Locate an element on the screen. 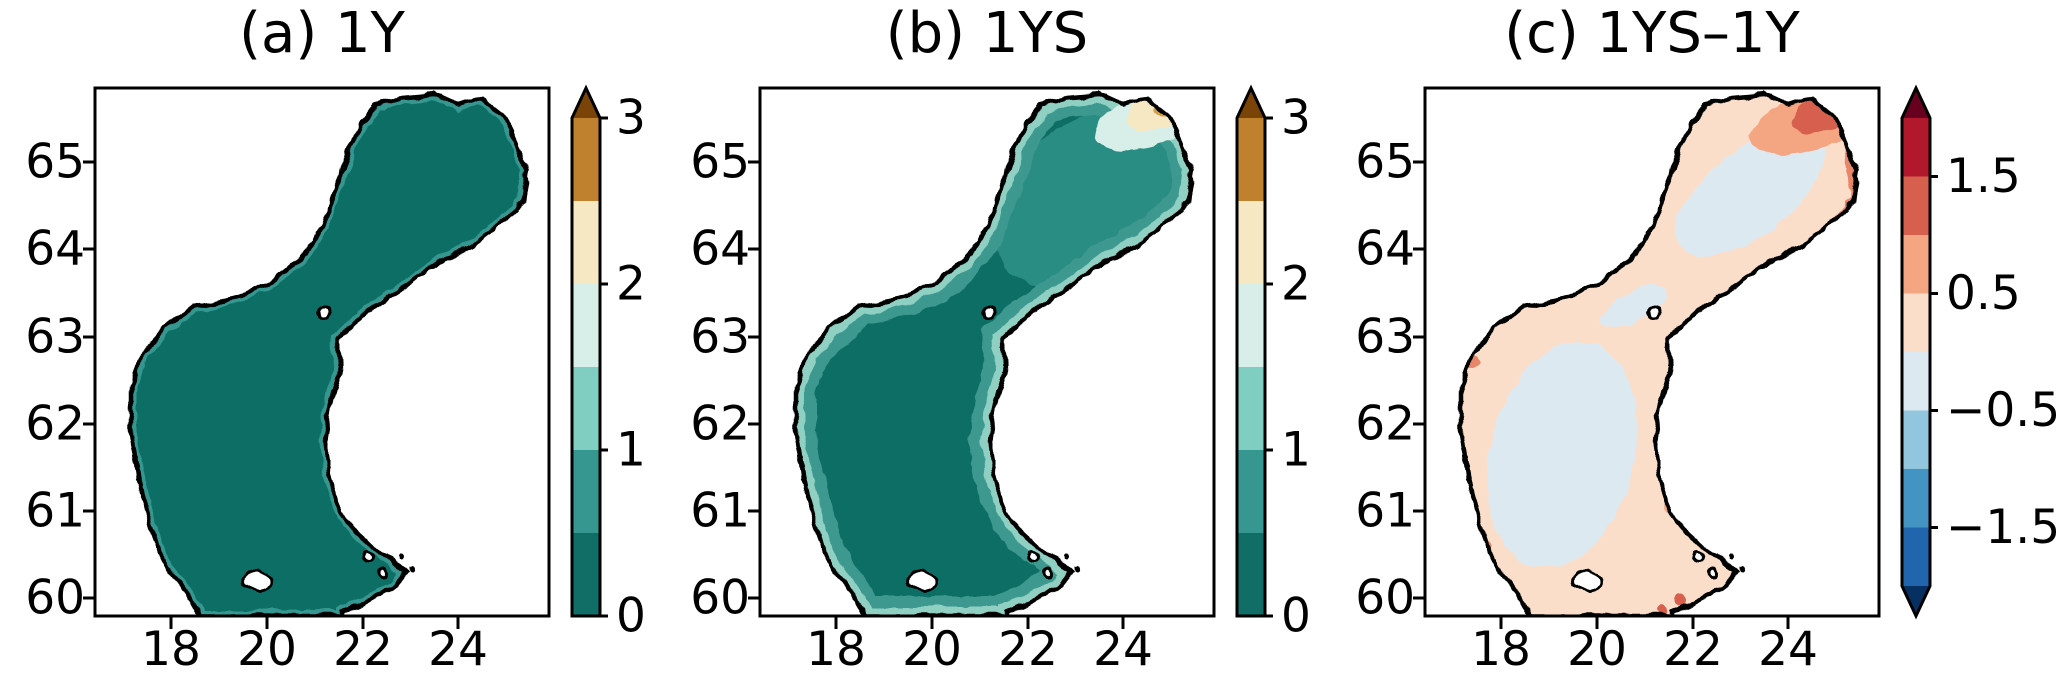 This screenshot has width=2067, height=685. negative-anomaly-south is located at coordinates (1562, 455).